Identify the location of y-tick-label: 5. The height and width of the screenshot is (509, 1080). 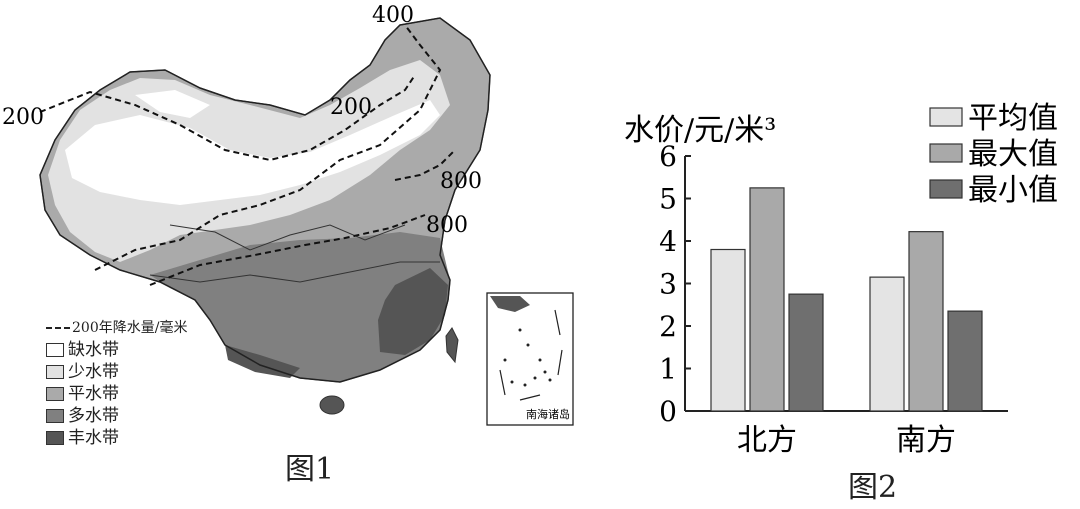
(668, 199).